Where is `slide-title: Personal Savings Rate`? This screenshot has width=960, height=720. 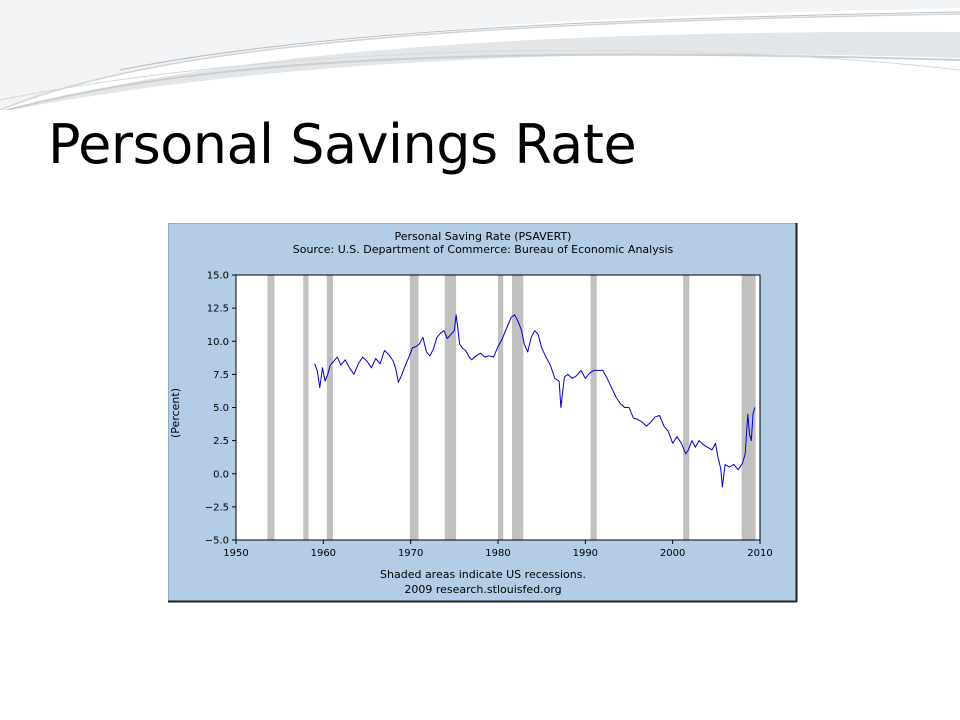
slide-title: Personal Savings Rate is located at coordinates (342, 144).